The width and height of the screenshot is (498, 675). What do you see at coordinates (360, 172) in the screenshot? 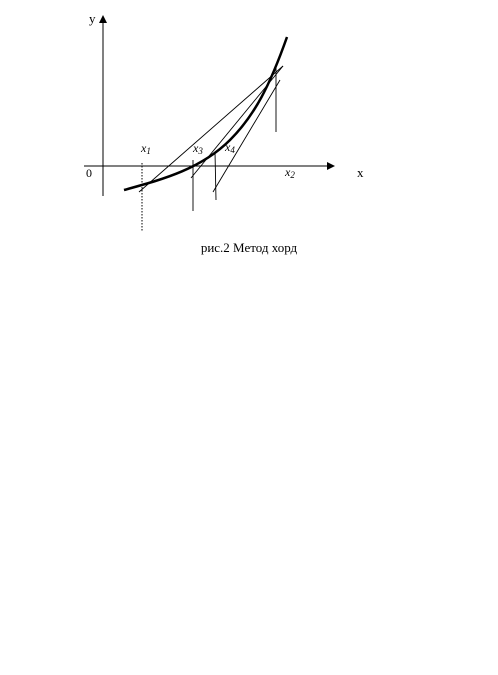
I see `x-axis-label: x` at bounding box center [360, 172].